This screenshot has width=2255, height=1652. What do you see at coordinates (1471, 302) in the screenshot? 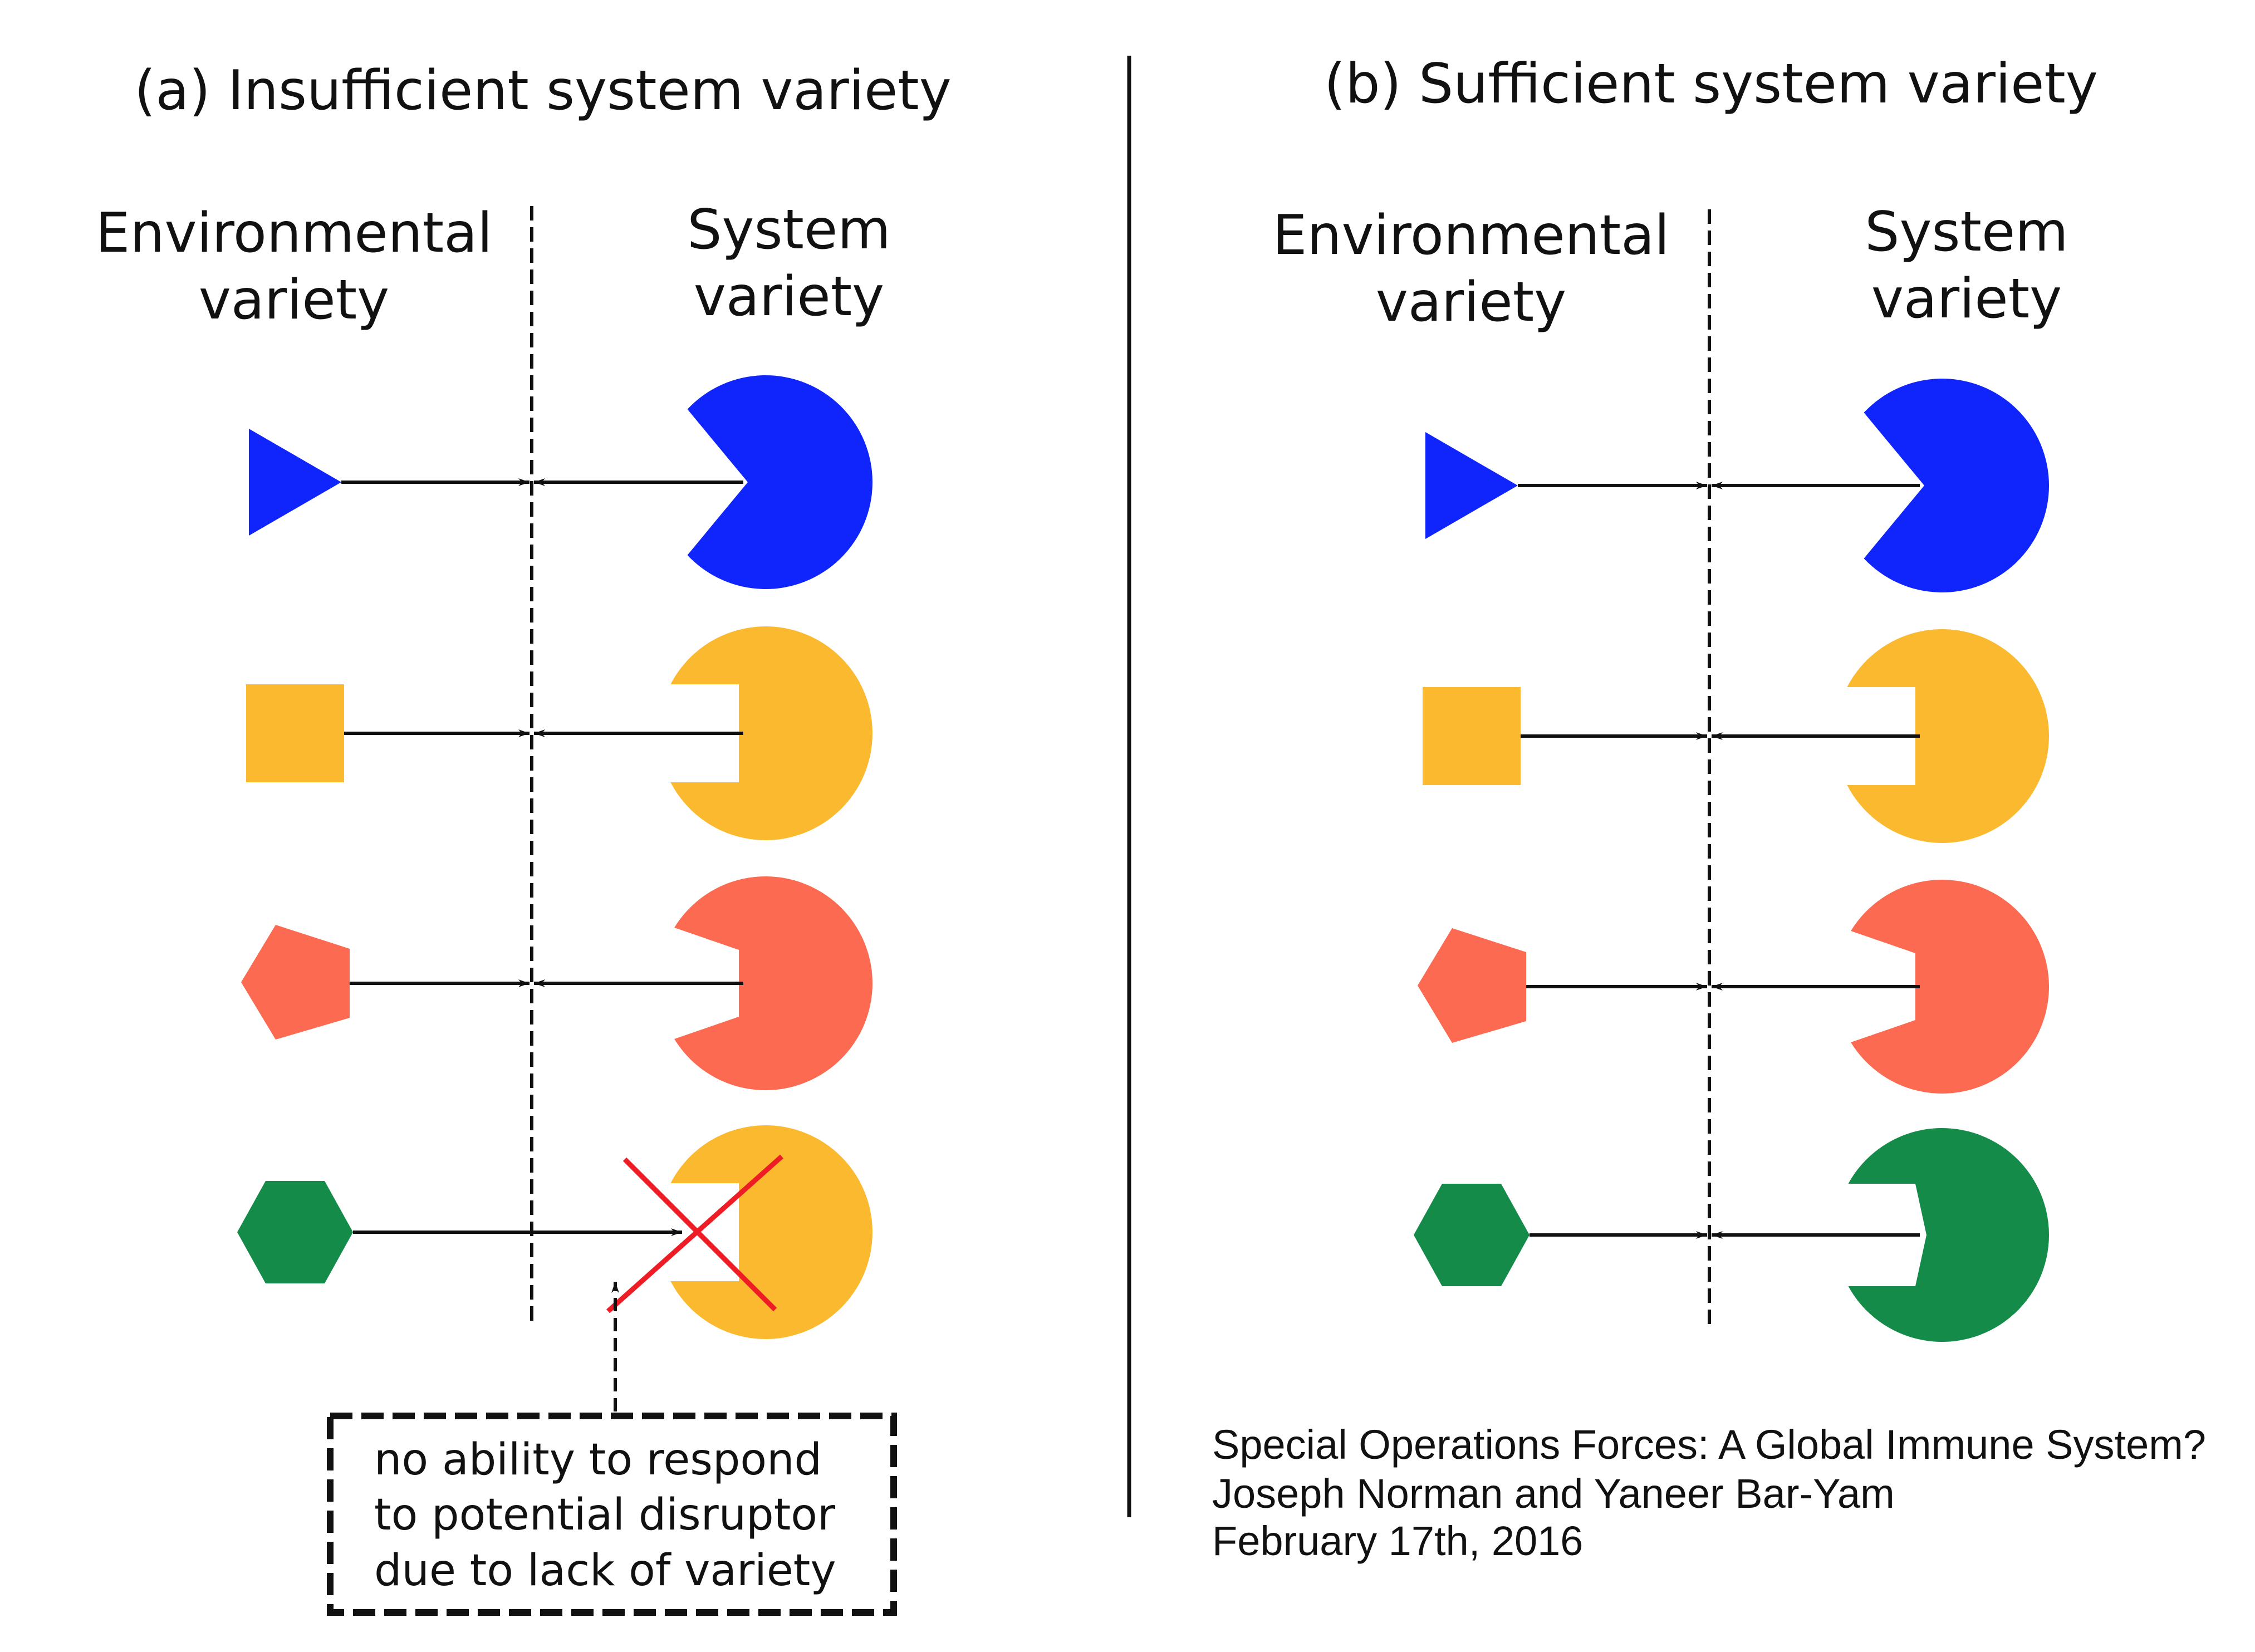
I see `panel-b-env-header-line2: variety` at bounding box center [1471, 302].